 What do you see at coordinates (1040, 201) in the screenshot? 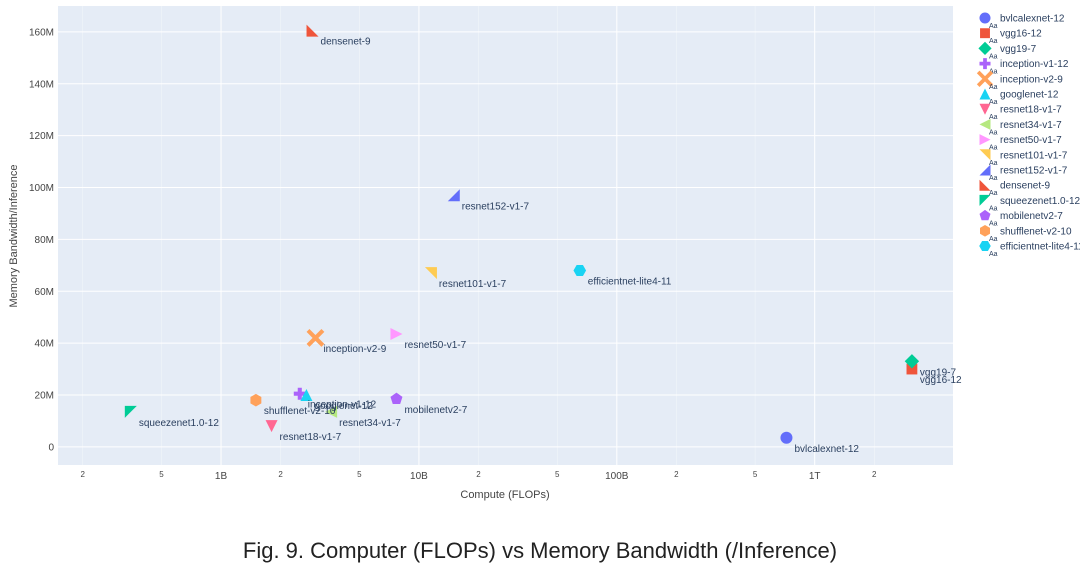
I see `legend-label: squeezenet1.0-12` at bounding box center [1040, 201].